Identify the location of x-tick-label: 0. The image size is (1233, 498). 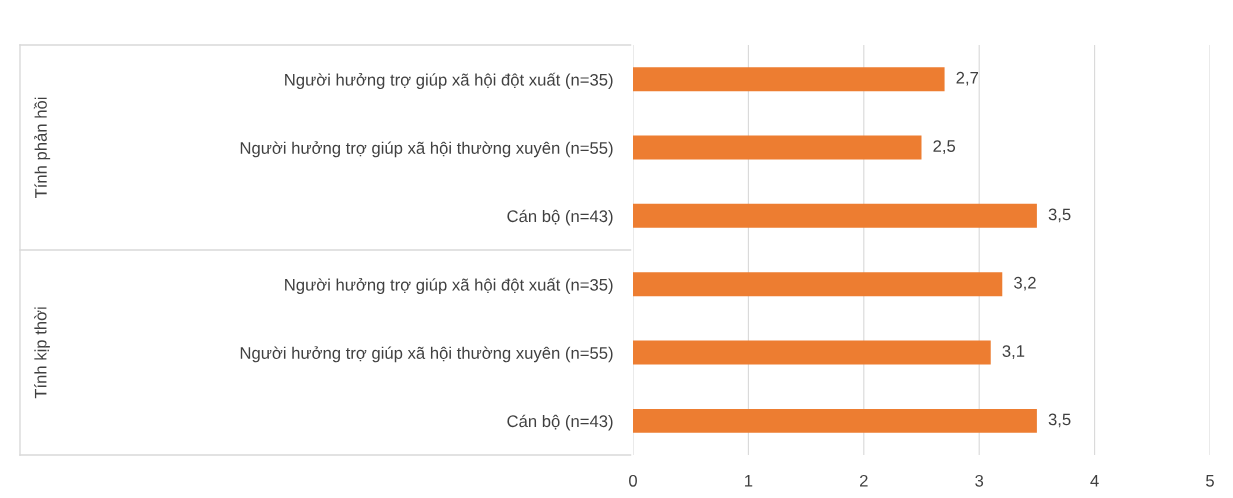
(633, 480).